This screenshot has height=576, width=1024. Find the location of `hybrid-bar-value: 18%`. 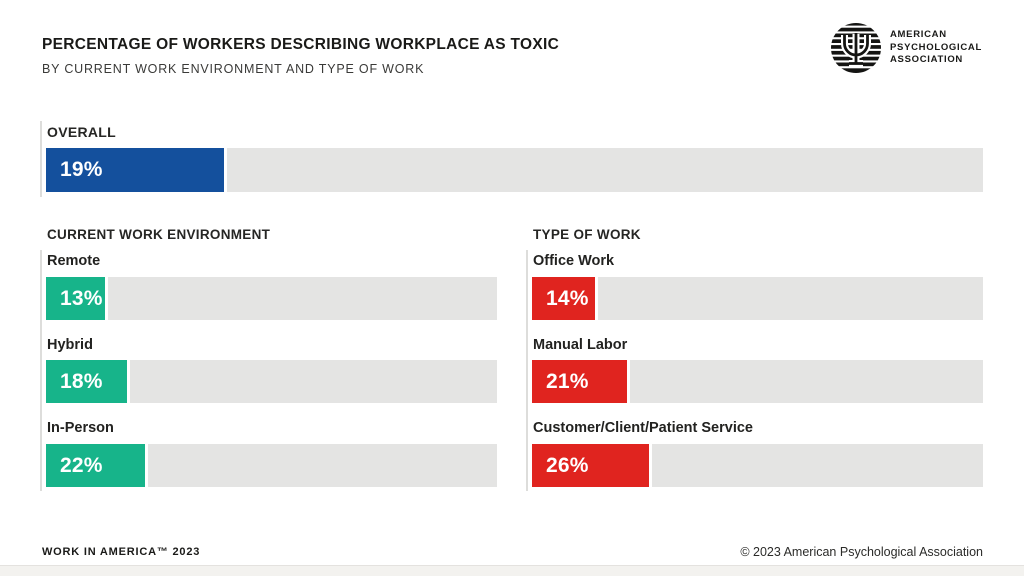

hybrid-bar-value: 18% is located at coordinates (81, 381).